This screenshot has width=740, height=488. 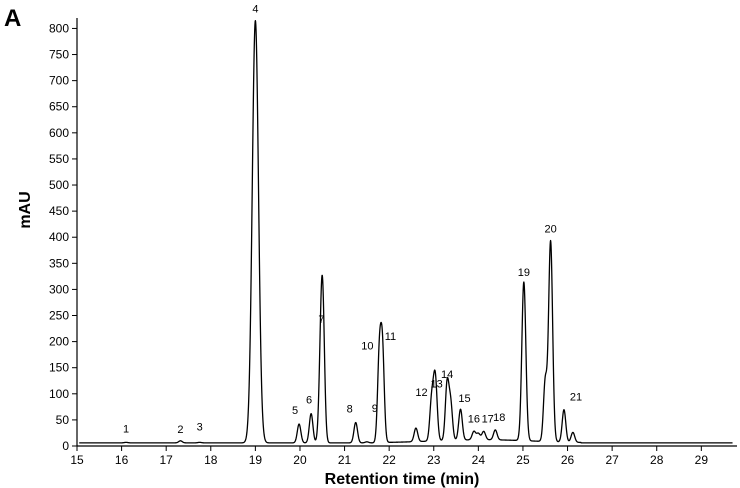 What do you see at coordinates (437, 385) in the screenshot?
I see `peak-label-13: 13` at bounding box center [437, 385].